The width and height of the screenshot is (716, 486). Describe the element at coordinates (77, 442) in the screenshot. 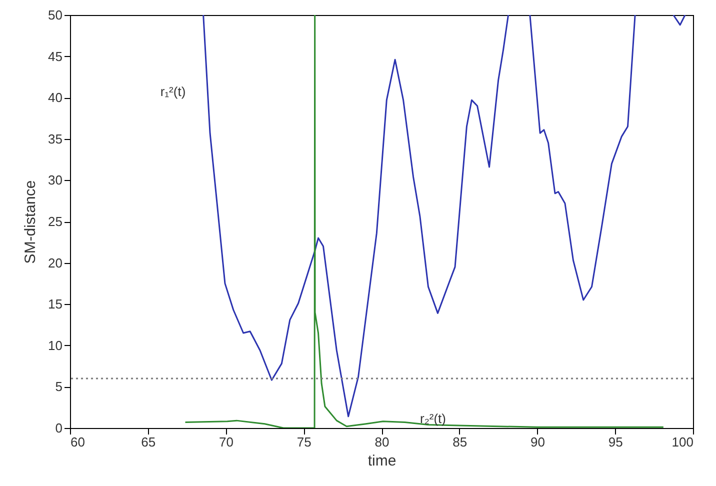

I see `x-tick-label: 60` at that location.